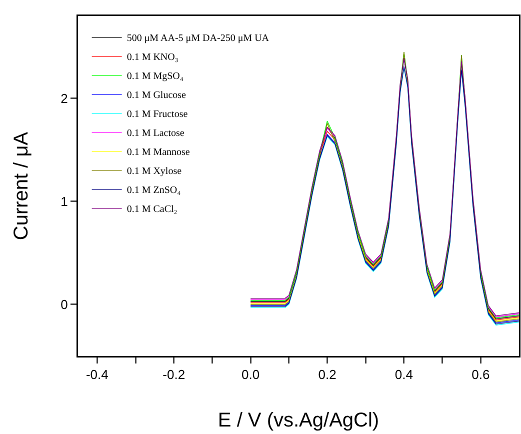  What do you see at coordinates (156, 96) in the screenshot?
I see `legend-label: 0.1 M Glucose` at bounding box center [156, 96].